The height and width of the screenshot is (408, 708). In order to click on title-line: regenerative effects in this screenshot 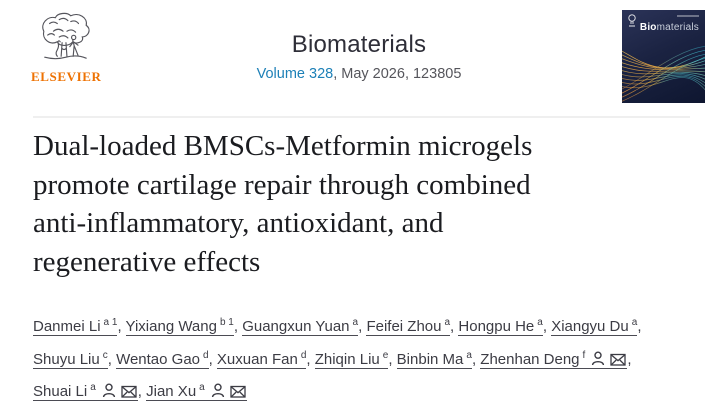, I will do `click(147, 261)`.